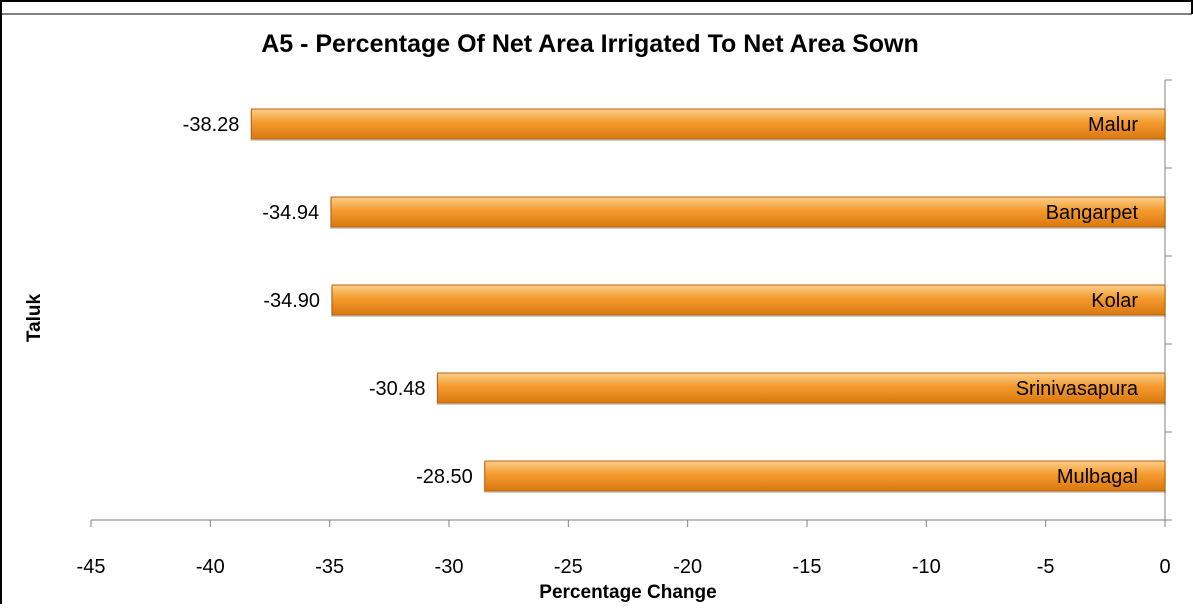 The width and height of the screenshot is (1193, 609). I want to click on category-label: Mulbagal, so click(1097, 477).